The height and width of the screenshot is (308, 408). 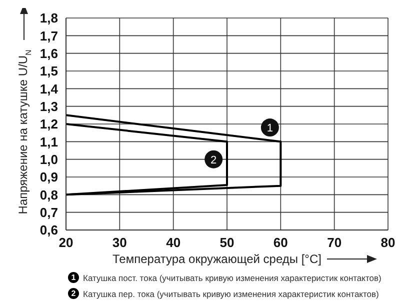 I want to click on y-tick-label: 1,0, so click(x=49, y=159).